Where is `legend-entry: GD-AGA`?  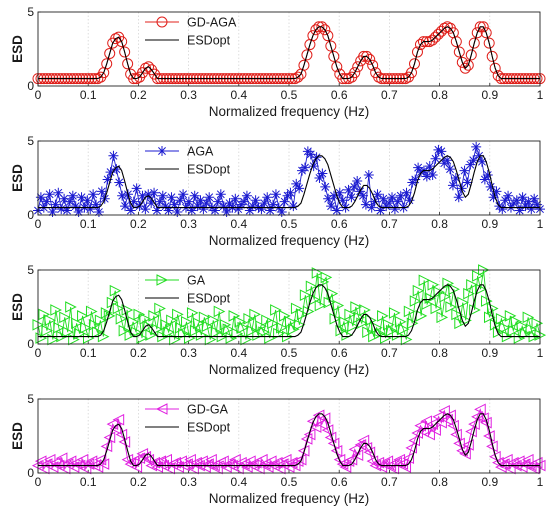
legend-entry: GD-AGA is located at coordinates (191, 23).